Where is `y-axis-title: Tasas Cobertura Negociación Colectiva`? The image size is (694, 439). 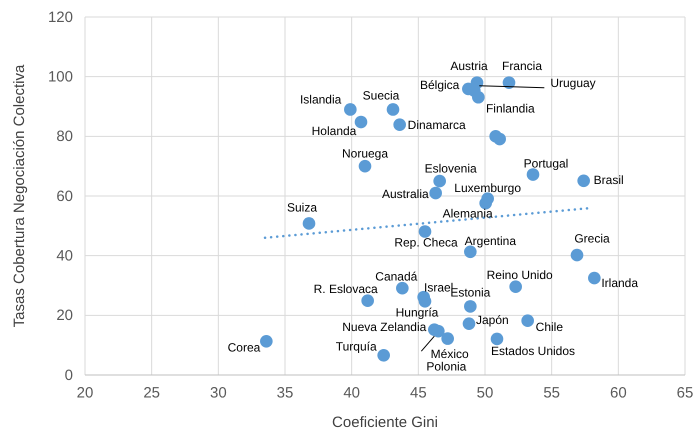
y-axis-title: Tasas Cobertura Negociación Colectiva is located at coordinates (19, 196).